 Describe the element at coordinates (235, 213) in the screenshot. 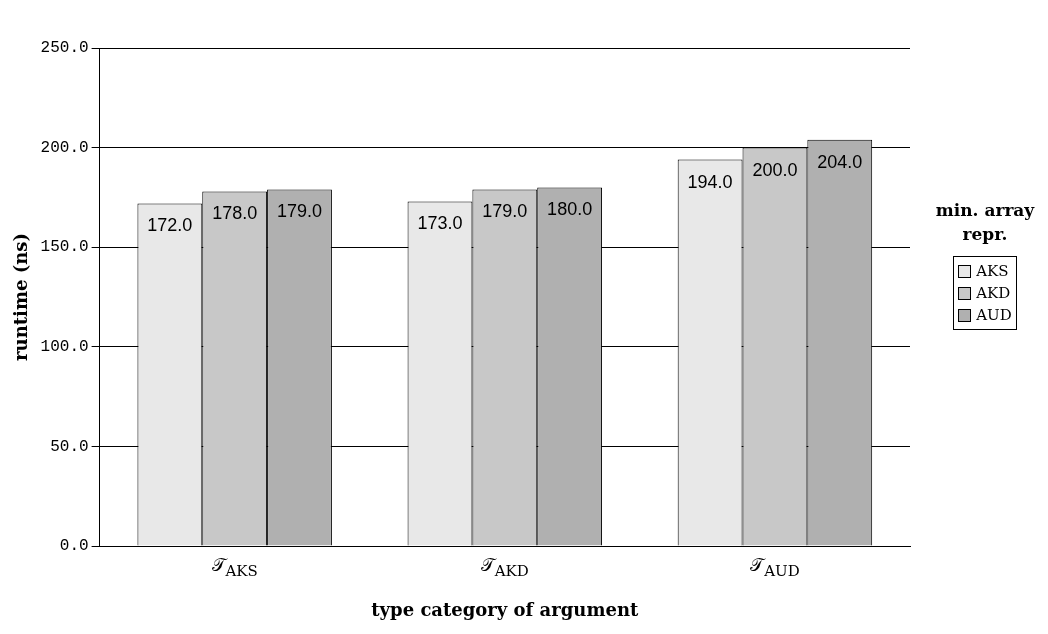

I see `text: 178.0` at that location.